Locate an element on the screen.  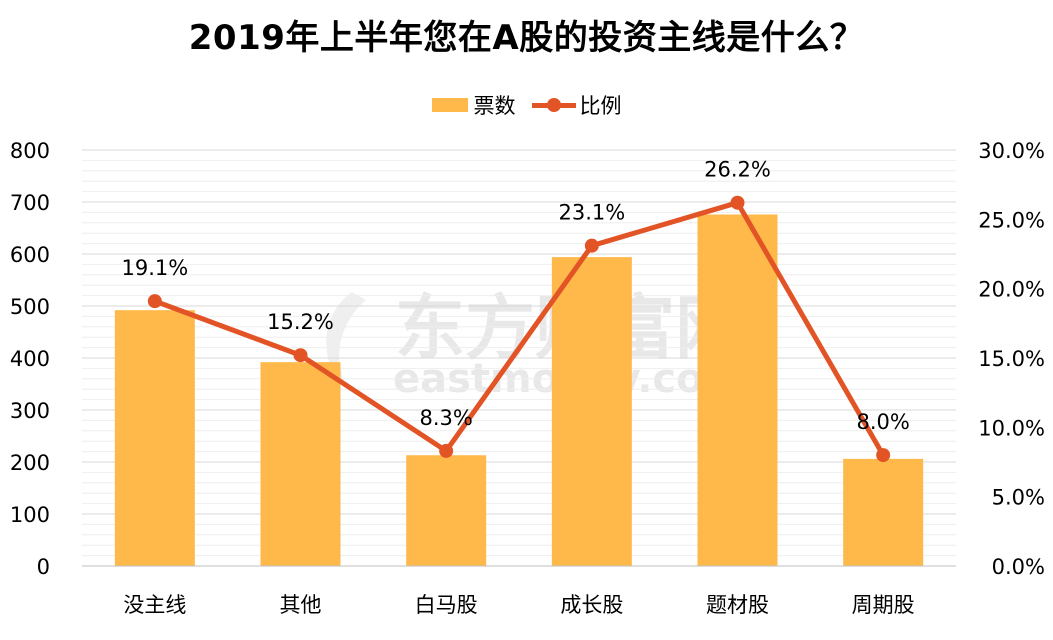
data-label-周期股: 8.0% is located at coordinates (882, 422).